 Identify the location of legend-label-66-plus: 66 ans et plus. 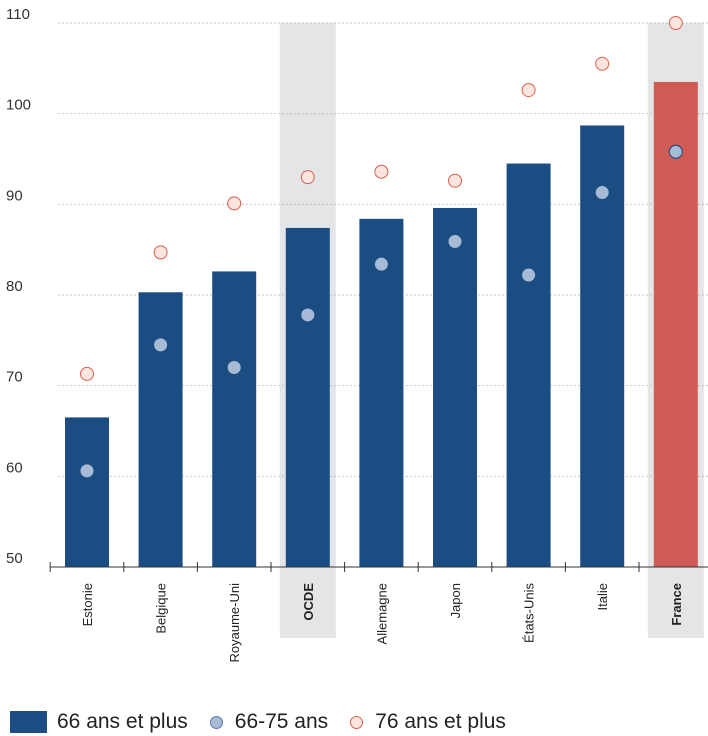
(122, 721).